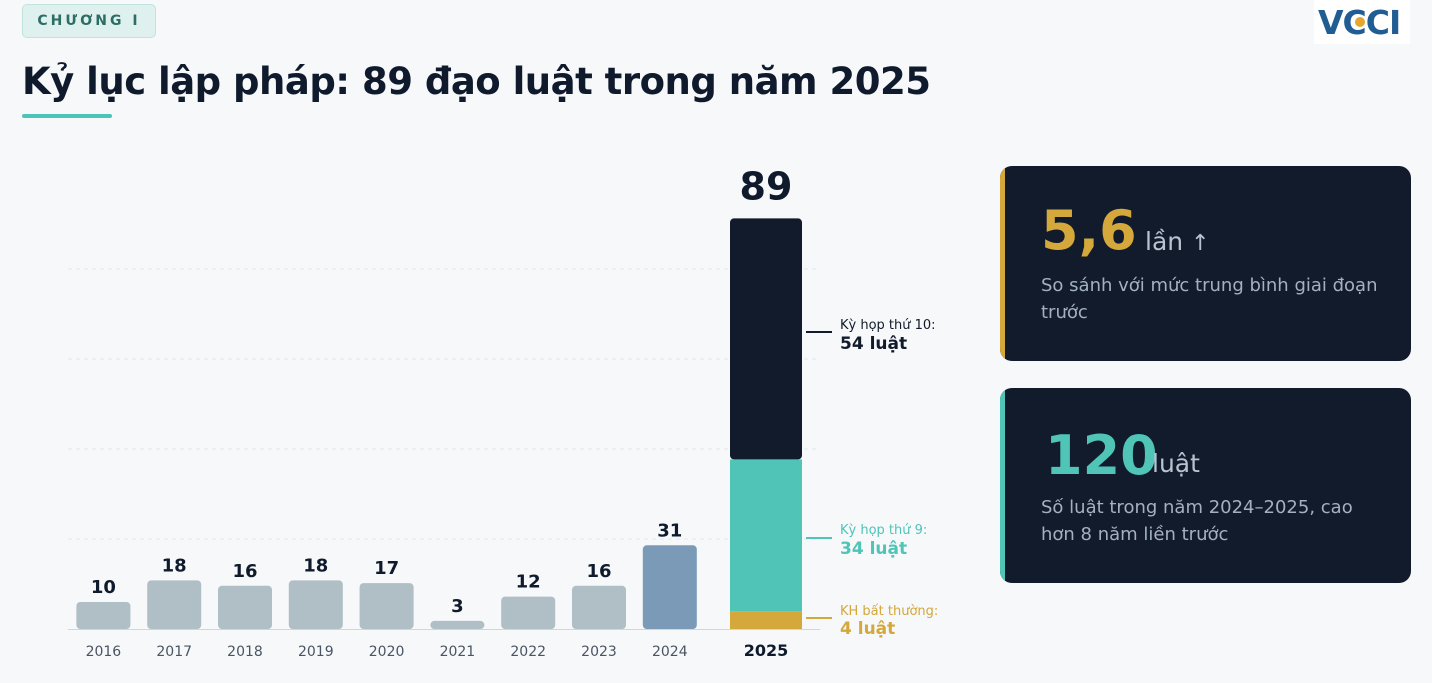  Describe the element at coordinates (599, 607) in the screenshot. I see `bar-2023` at that location.